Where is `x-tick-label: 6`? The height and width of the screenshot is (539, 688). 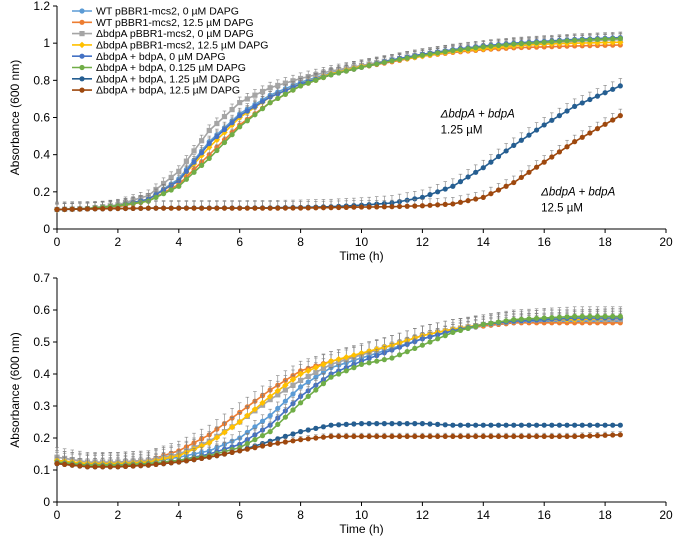
x-tick-label: 6 is located at coordinates (239, 515).